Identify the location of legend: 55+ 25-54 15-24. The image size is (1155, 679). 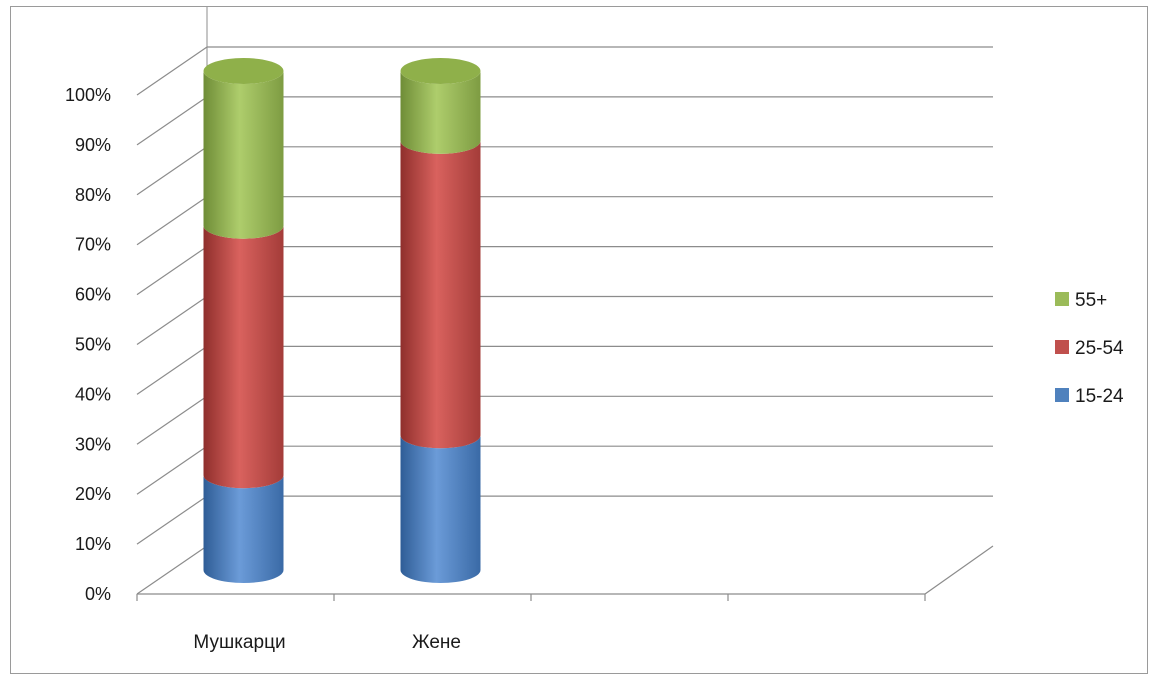
(1089, 348).